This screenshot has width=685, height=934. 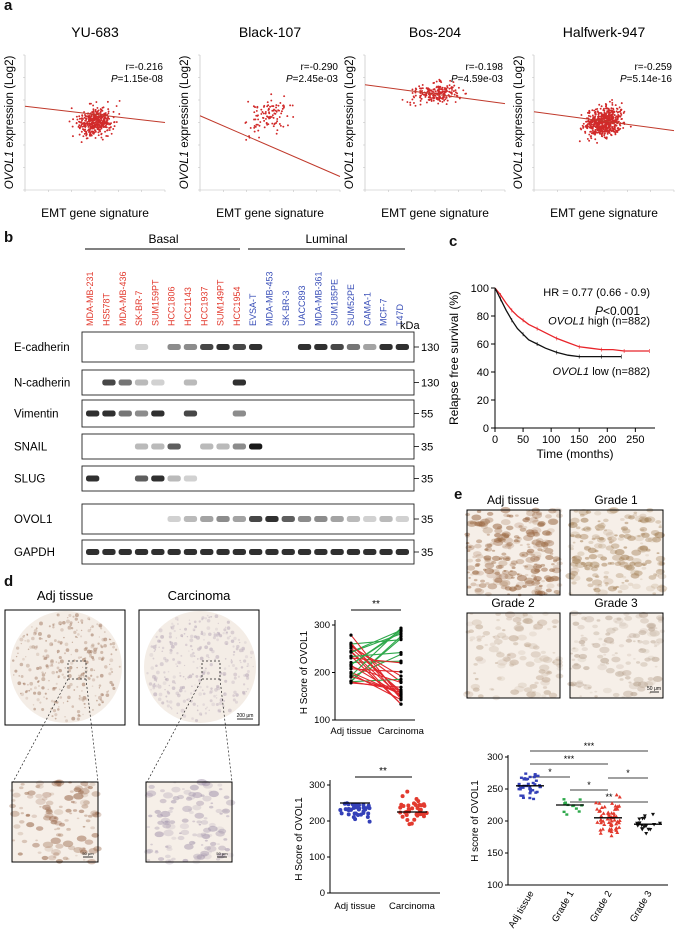 What do you see at coordinates (384, 313) in the screenshot?
I see `cell-line-label: MCF-7` at bounding box center [384, 313].